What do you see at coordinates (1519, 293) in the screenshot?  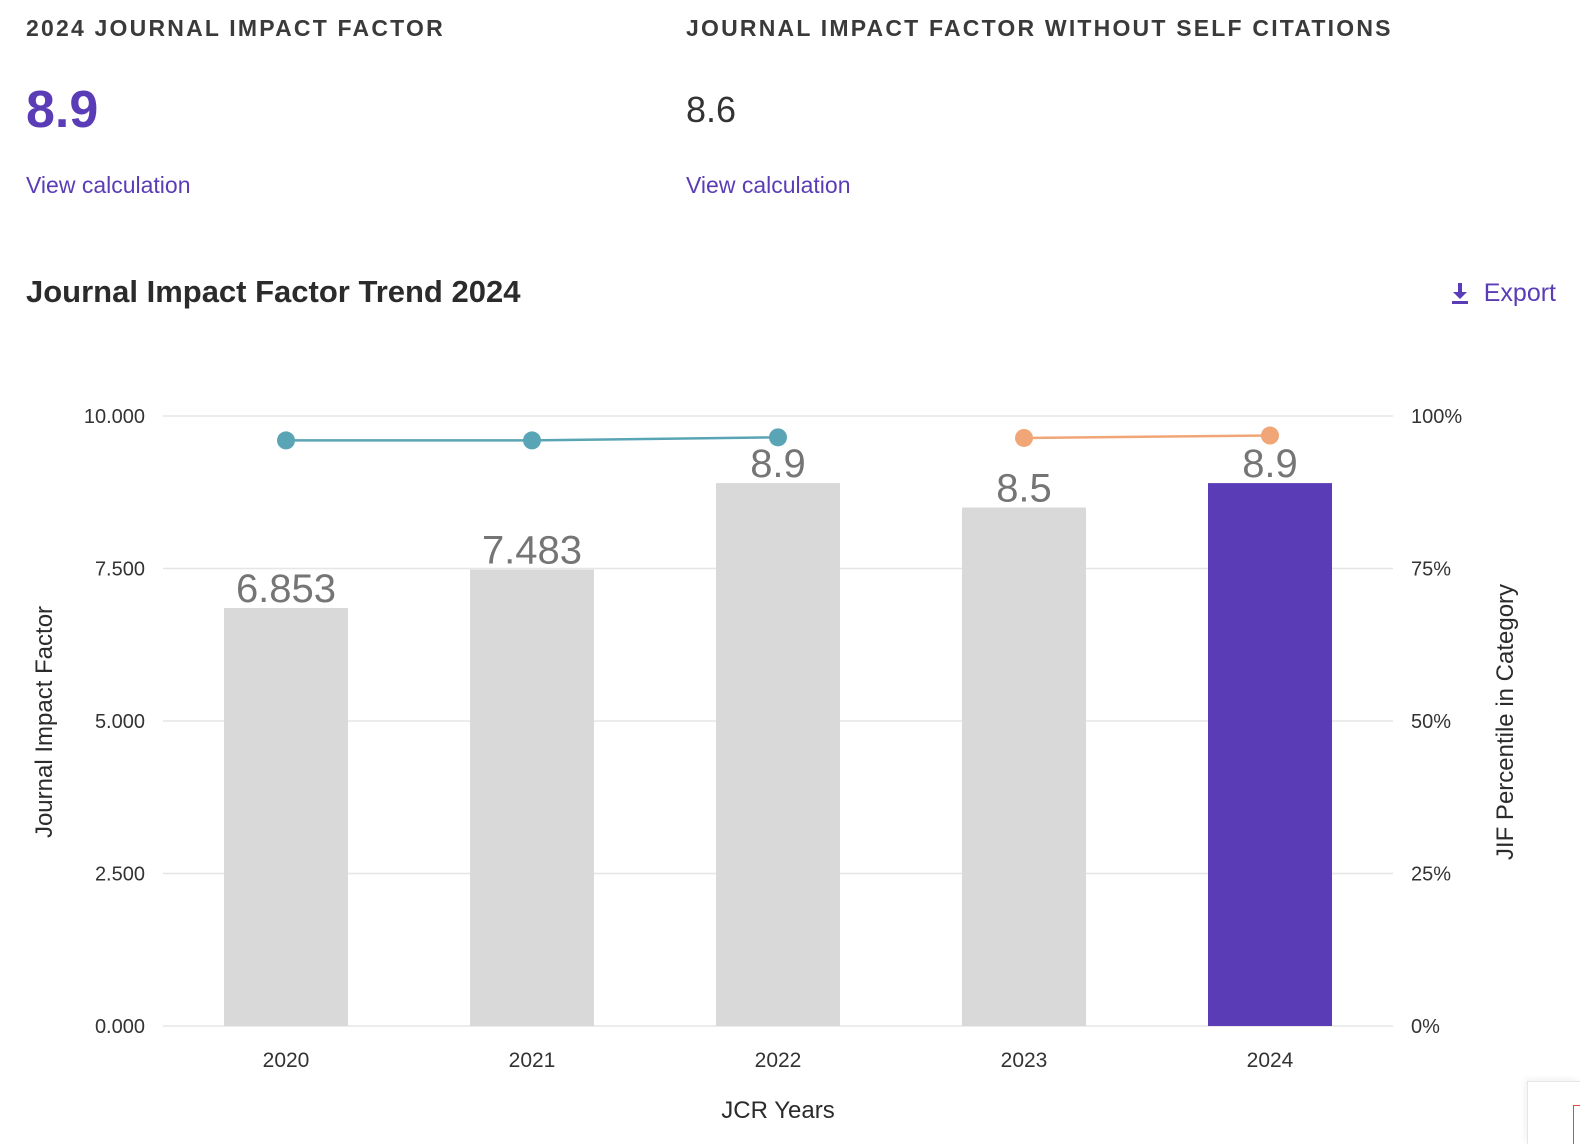 I see `export-label: Export` at bounding box center [1519, 293].